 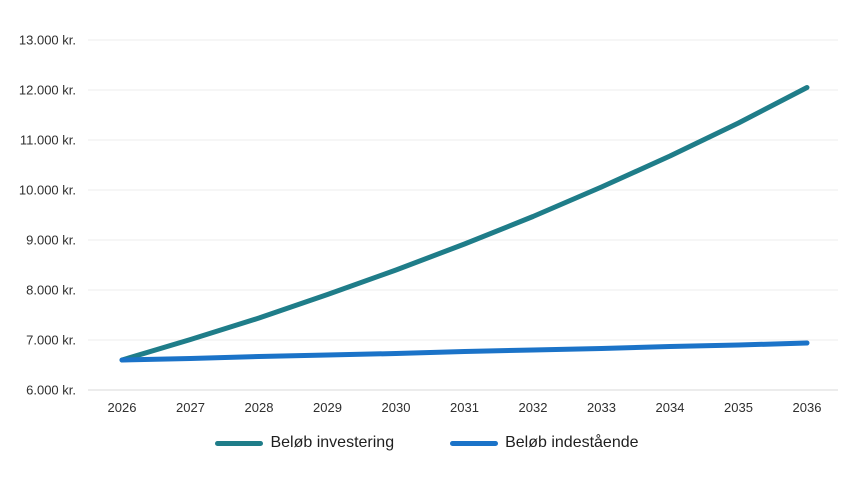 What do you see at coordinates (601, 407) in the screenshot?
I see `x-axis-tick-label: 2033` at bounding box center [601, 407].